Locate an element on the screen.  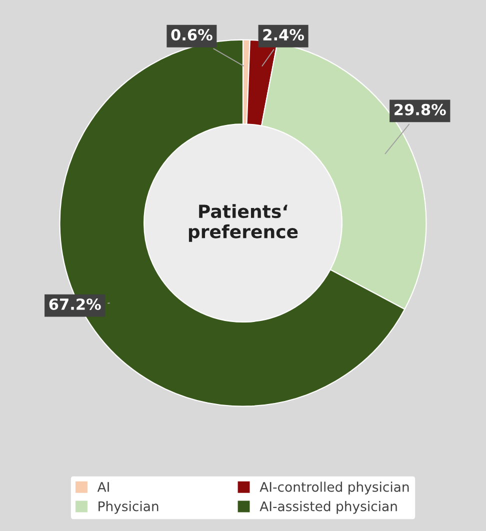
legend-label: AI is located at coordinates (103, 487).